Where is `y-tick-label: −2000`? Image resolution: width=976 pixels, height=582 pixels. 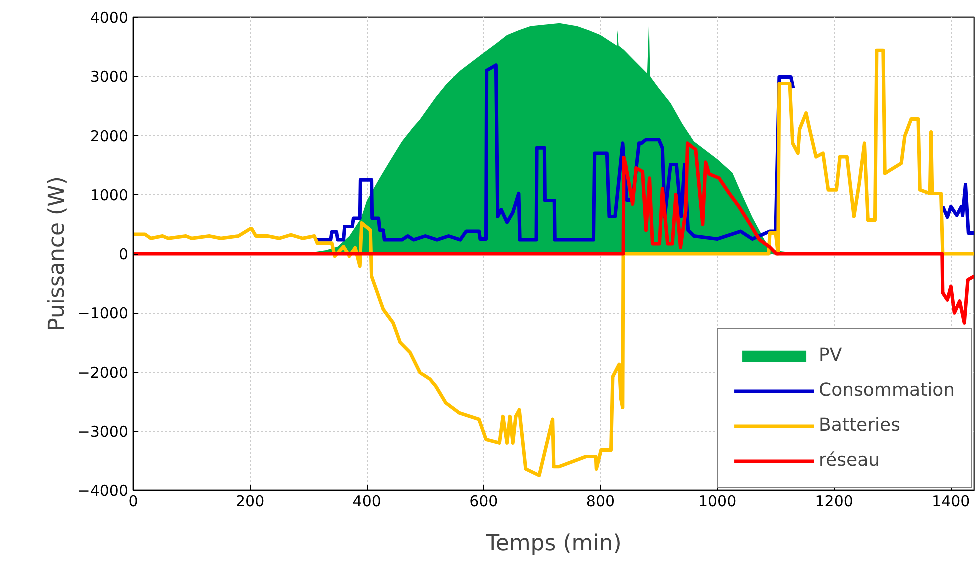 y-tick-label: −2000 is located at coordinates (103, 373).